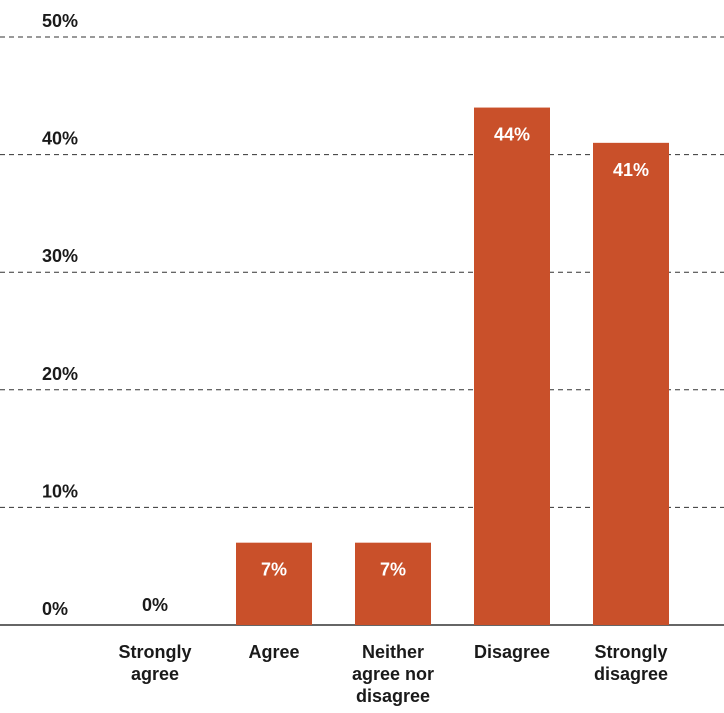 This screenshot has width=724, height=713. What do you see at coordinates (60, 491) in the screenshot?
I see `y-tick-label: 10%` at bounding box center [60, 491].